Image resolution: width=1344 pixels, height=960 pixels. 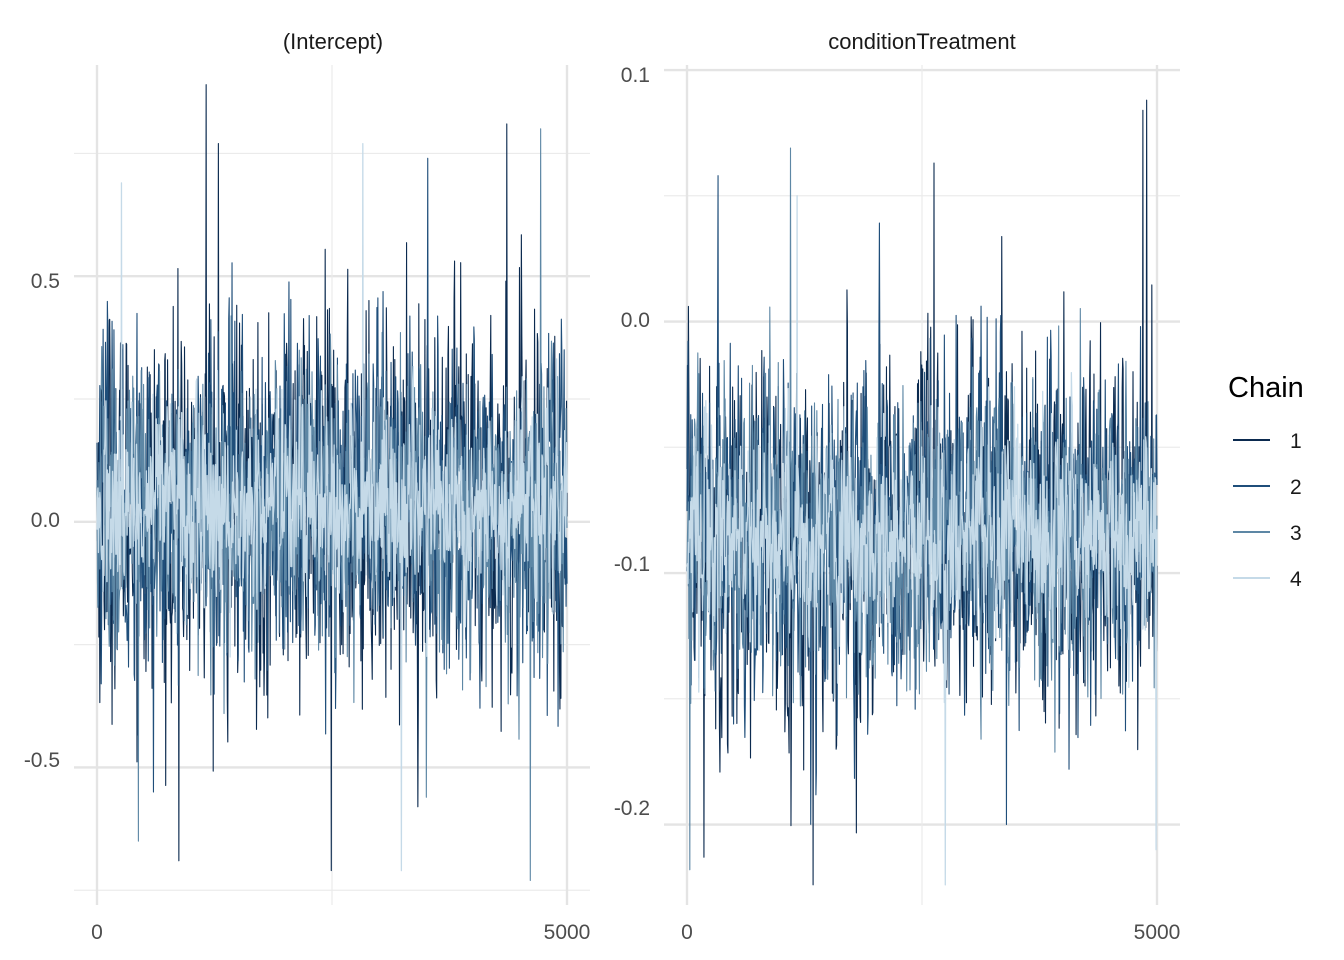 What do you see at coordinates (567, 932) in the screenshot?
I see `panel-intercept-x-tick-label: 5000` at bounding box center [567, 932].